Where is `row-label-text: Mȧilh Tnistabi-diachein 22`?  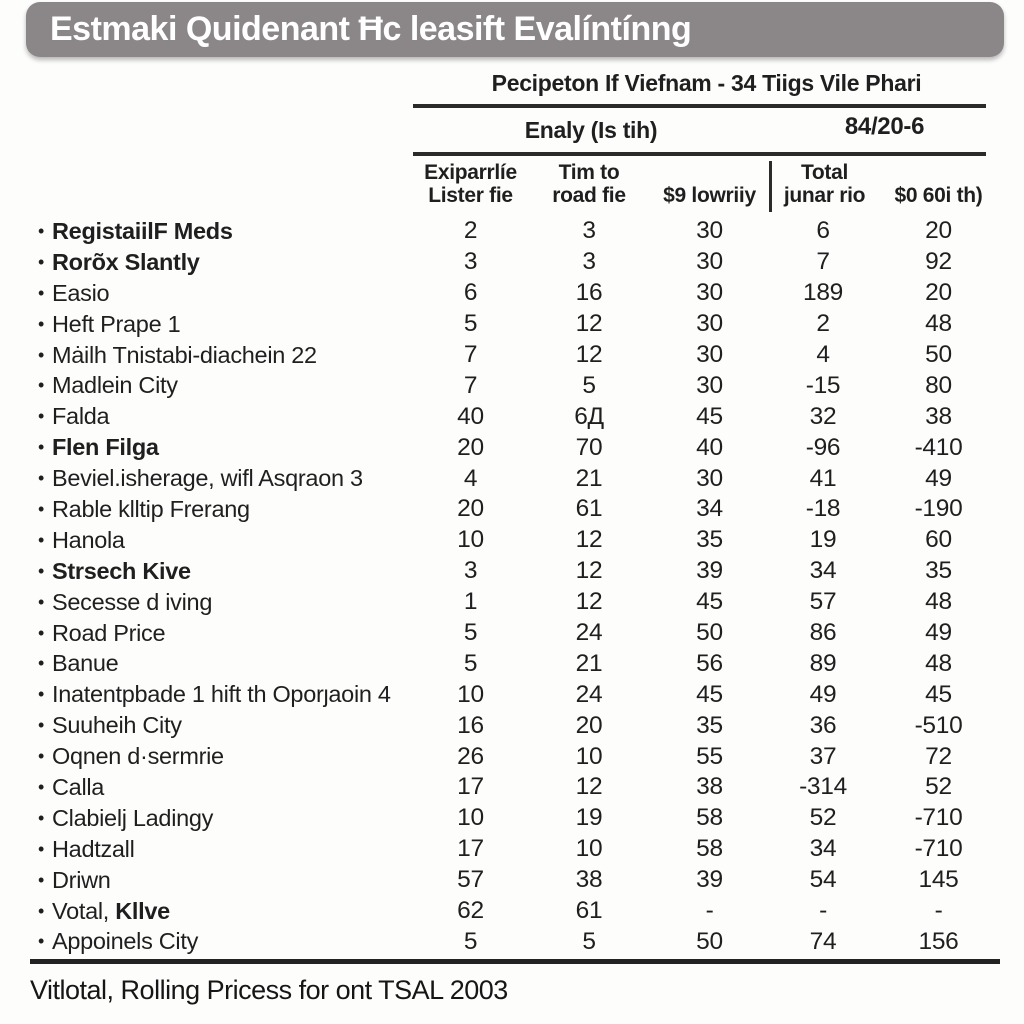 row-label-text: Mȧilh Tnistabi-diachein 22 is located at coordinates (184, 354).